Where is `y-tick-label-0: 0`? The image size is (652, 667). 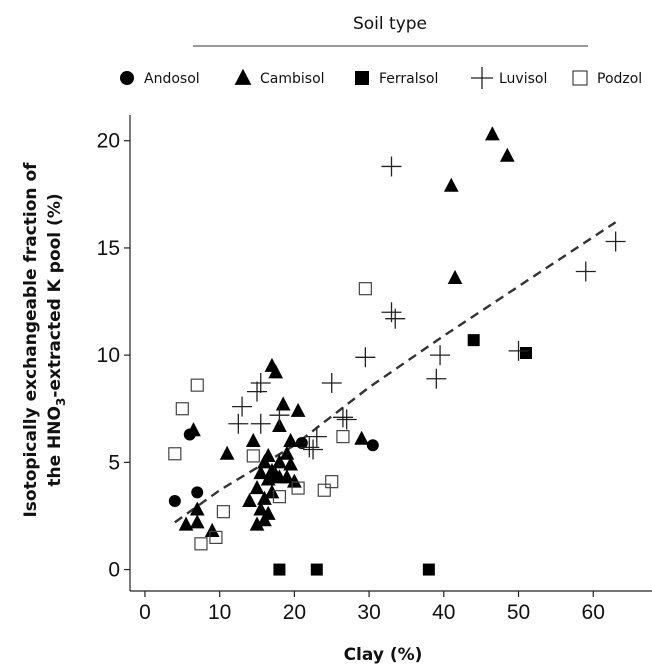 y-tick-label-0: 0 is located at coordinates (114, 570).